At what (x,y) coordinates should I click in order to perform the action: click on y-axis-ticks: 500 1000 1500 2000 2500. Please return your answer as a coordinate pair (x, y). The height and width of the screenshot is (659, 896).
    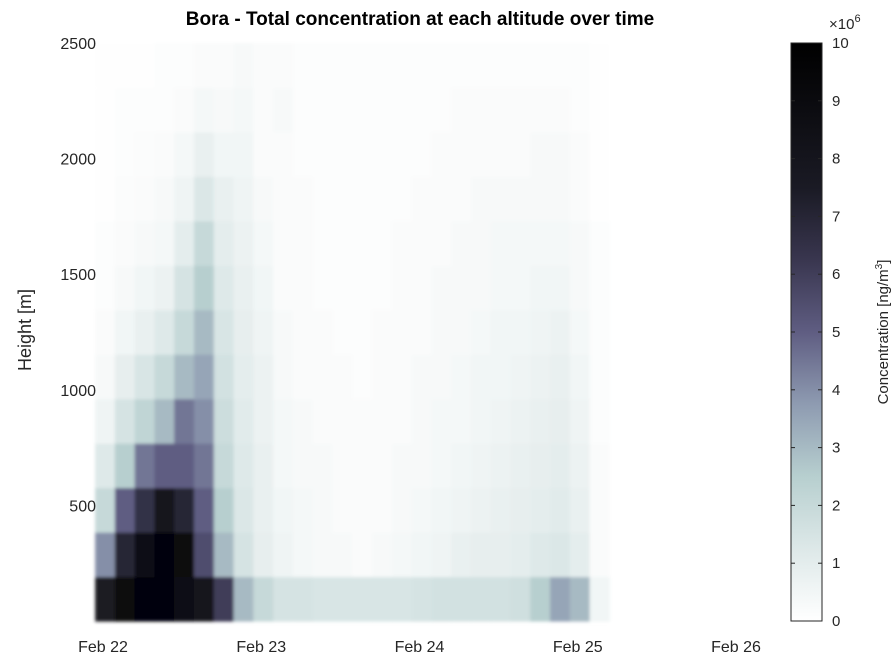
    Looking at the image, I should click on (78, 275).